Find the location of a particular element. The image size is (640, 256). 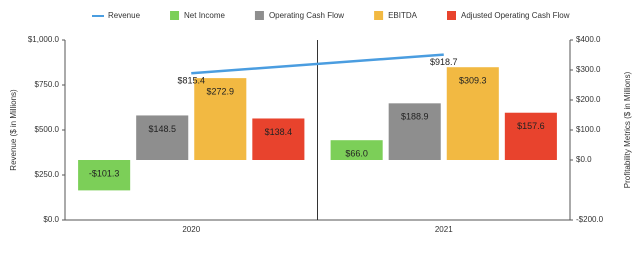

y-tick-label: $1,000.0 is located at coordinates (44, 39).